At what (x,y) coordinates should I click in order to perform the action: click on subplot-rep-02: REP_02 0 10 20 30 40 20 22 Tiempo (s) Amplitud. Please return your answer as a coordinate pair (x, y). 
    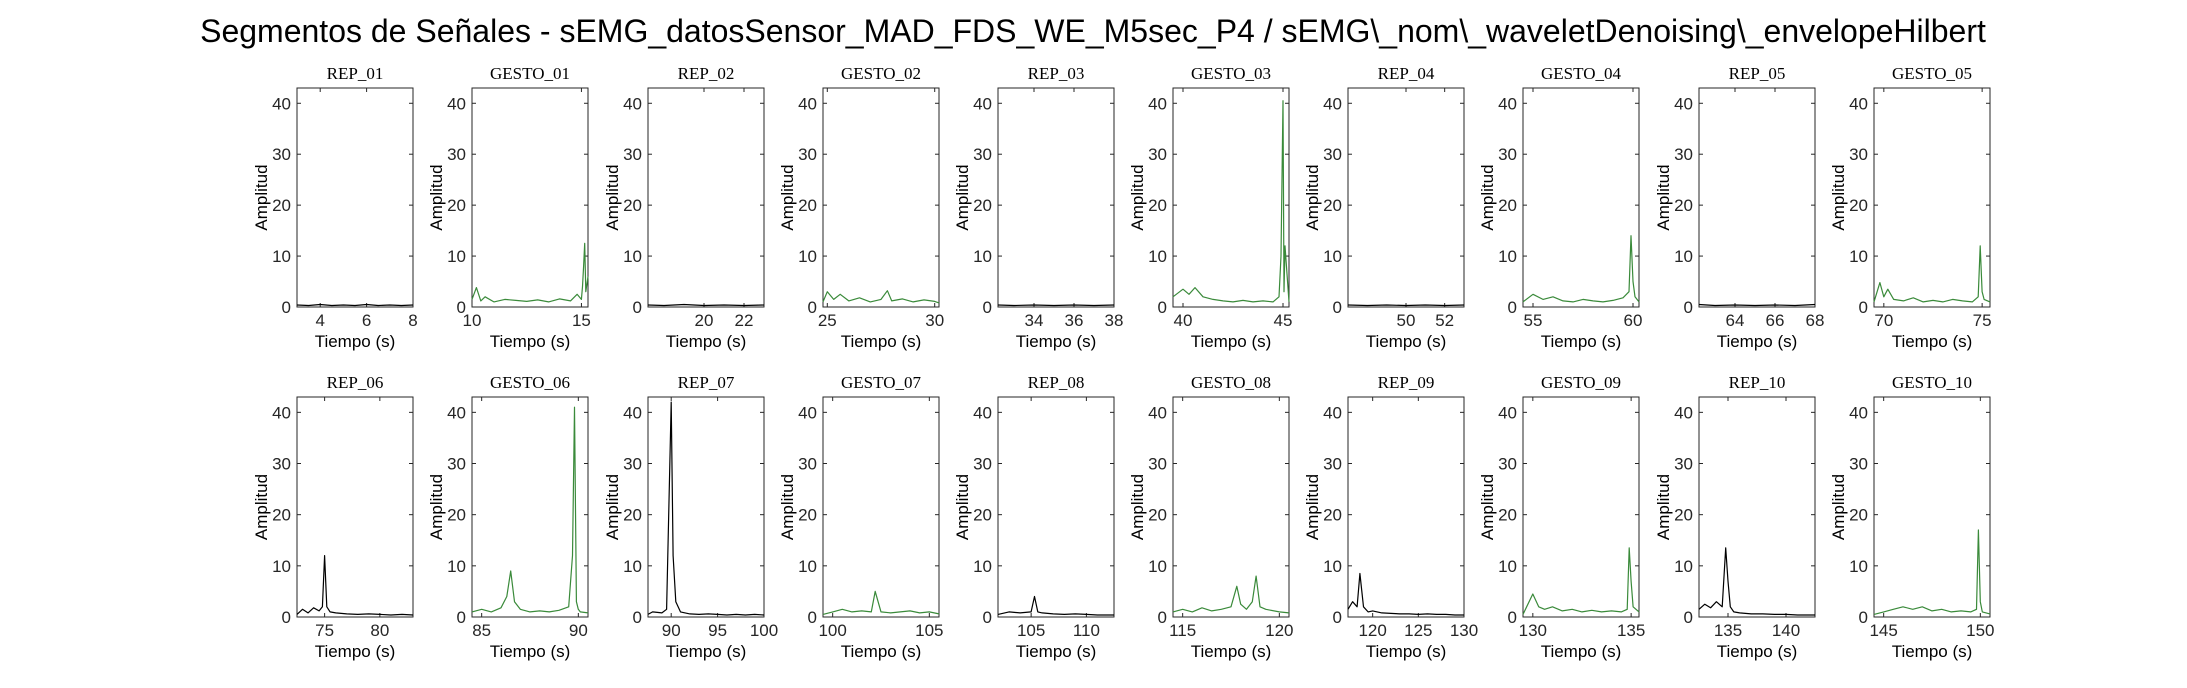
    Looking at the image, I should click on (684, 207).